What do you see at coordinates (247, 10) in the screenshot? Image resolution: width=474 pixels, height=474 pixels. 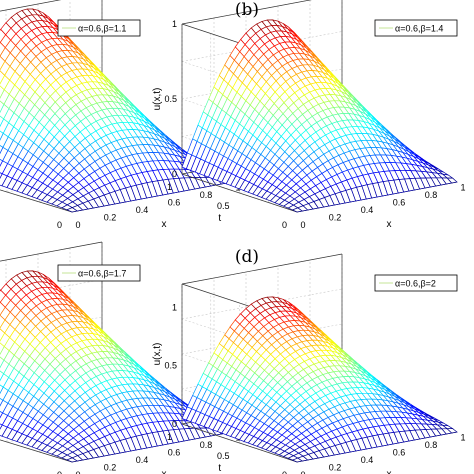 I see `panel-label: (b)` at bounding box center [247, 10].